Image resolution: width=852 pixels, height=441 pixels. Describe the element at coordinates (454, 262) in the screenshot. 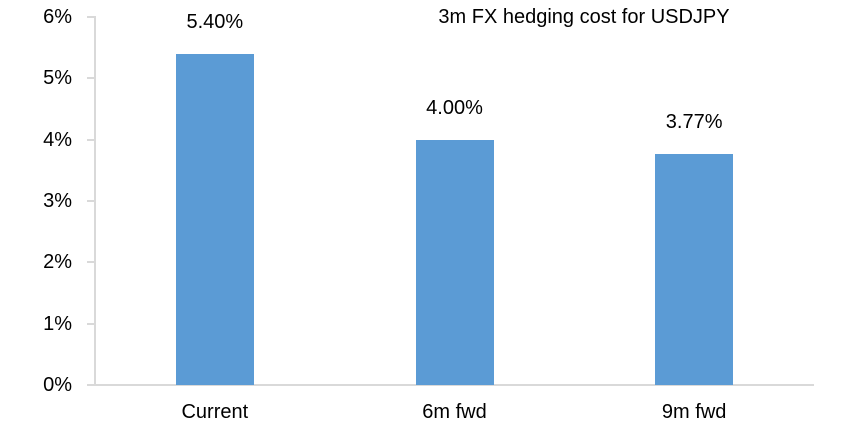

I see `bar-6m-fwd` at that location.